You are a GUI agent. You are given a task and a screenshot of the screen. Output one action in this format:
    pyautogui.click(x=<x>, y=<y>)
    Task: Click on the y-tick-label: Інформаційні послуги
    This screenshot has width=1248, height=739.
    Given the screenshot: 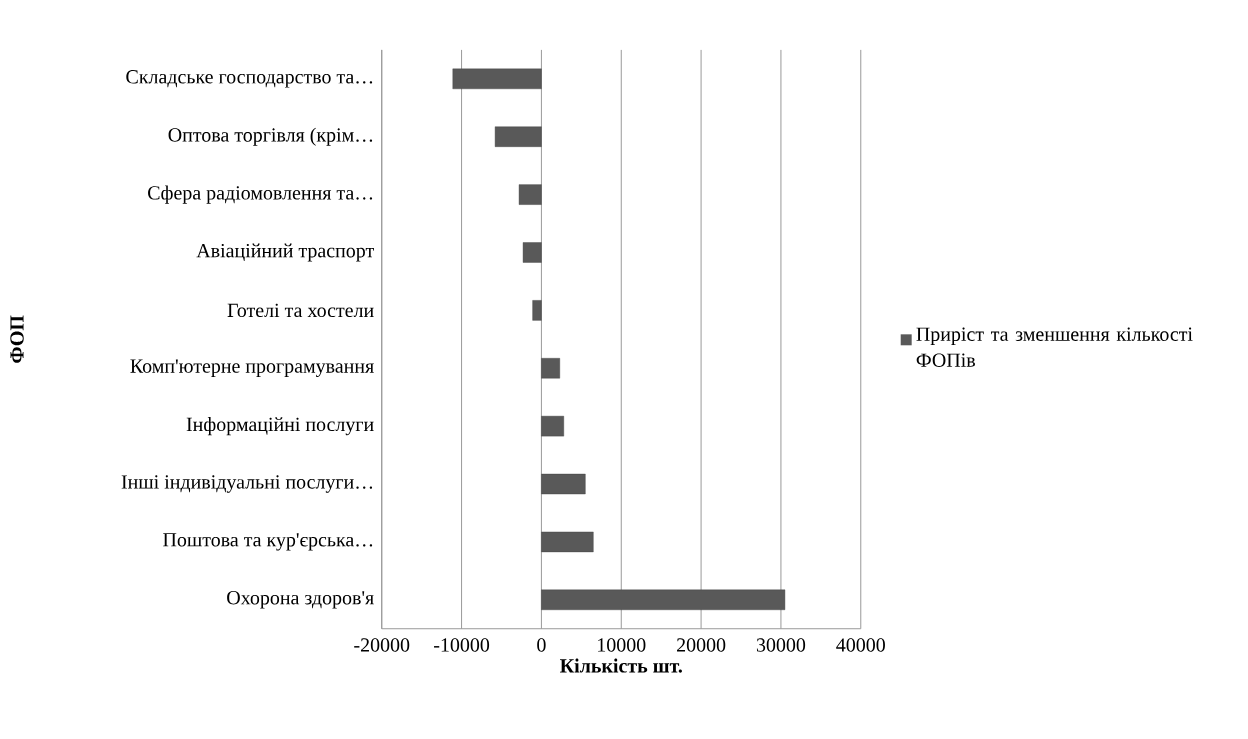 What is the action you would take?
    pyautogui.click(x=280, y=426)
    